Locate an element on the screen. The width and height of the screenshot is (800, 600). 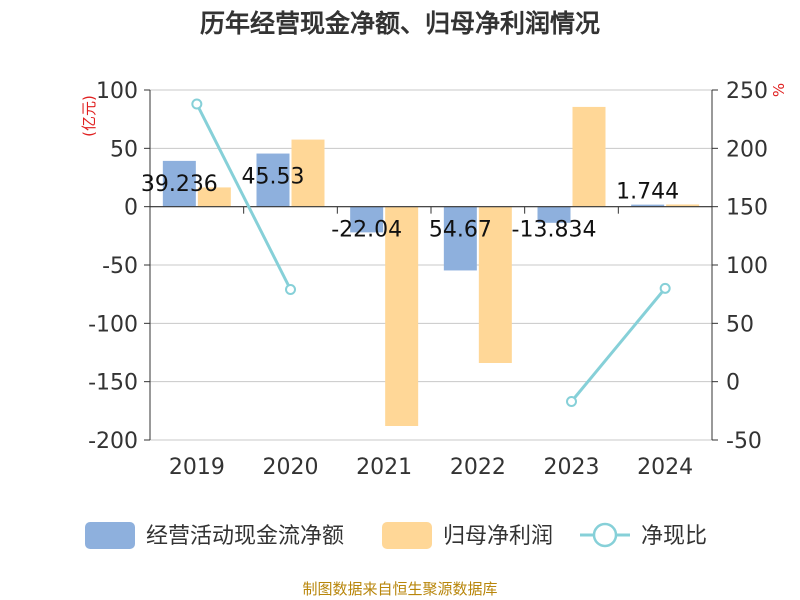
left-axis-unit: (亿元) is located at coordinates (89, 116).